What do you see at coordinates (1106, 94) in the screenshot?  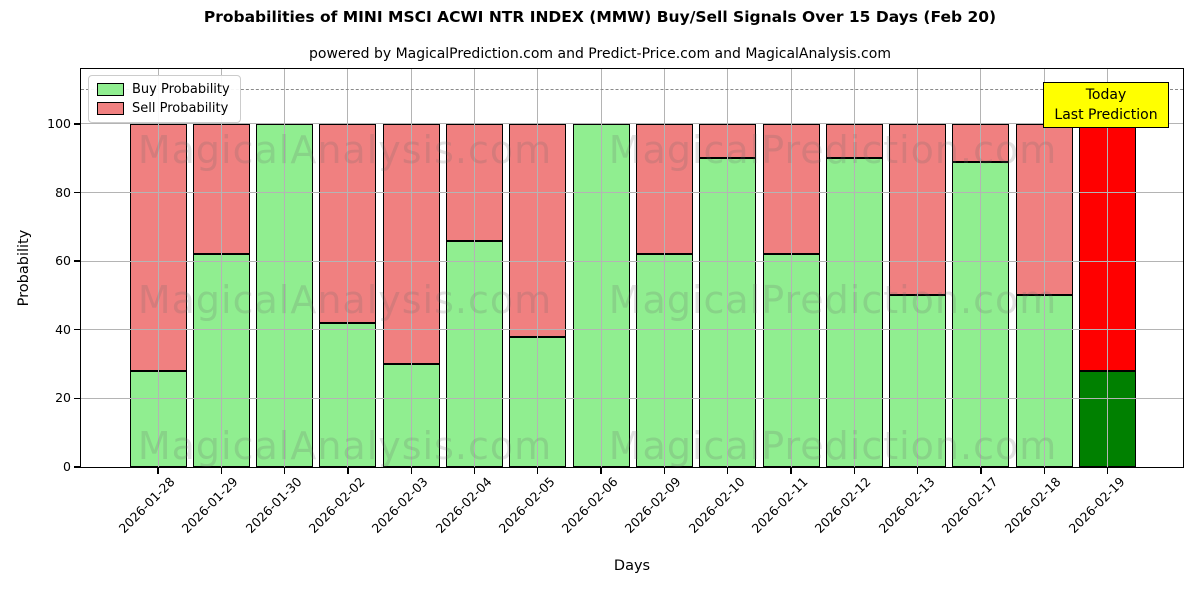 I see `today-annotation-line1: Today` at bounding box center [1106, 94].